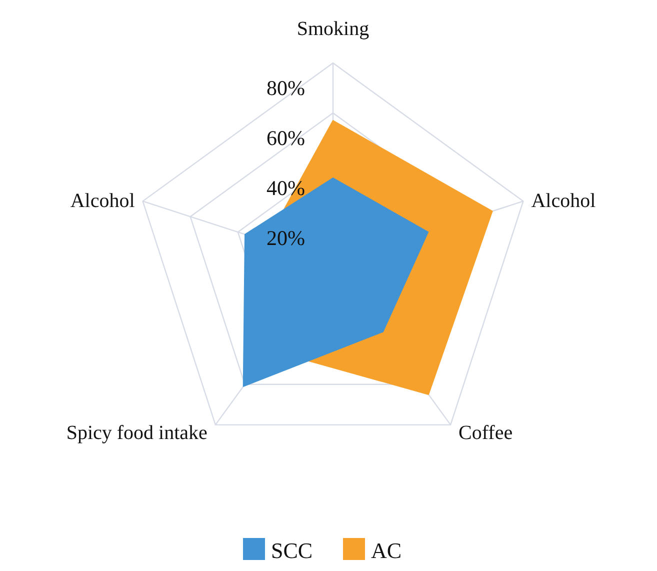 The width and height of the screenshot is (657, 571). What do you see at coordinates (386, 550) in the screenshot?
I see `legend-label: AC` at bounding box center [386, 550].